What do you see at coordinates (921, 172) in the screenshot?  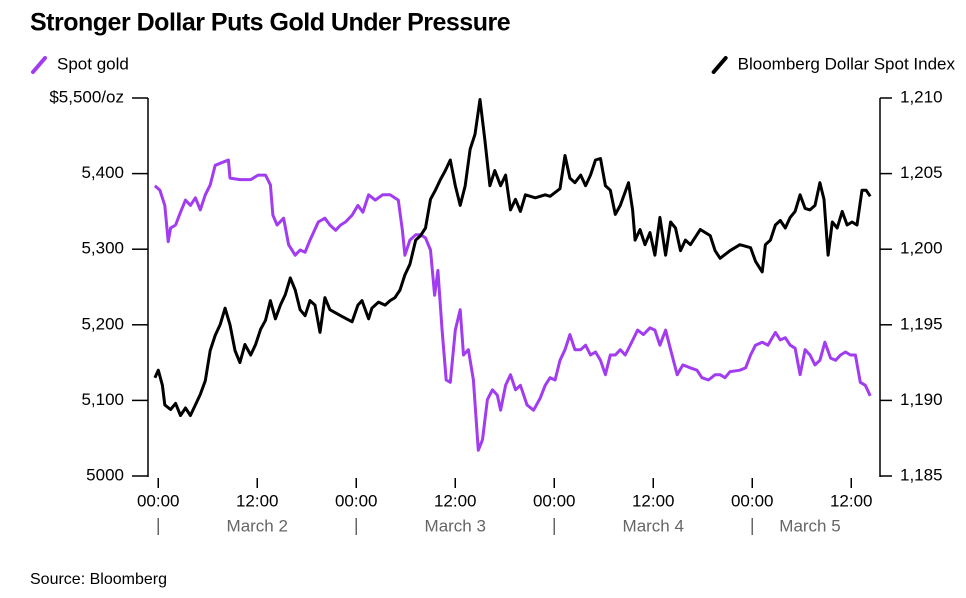 I see `y2-tick-label: 1,205` at bounding box center [921, 172].